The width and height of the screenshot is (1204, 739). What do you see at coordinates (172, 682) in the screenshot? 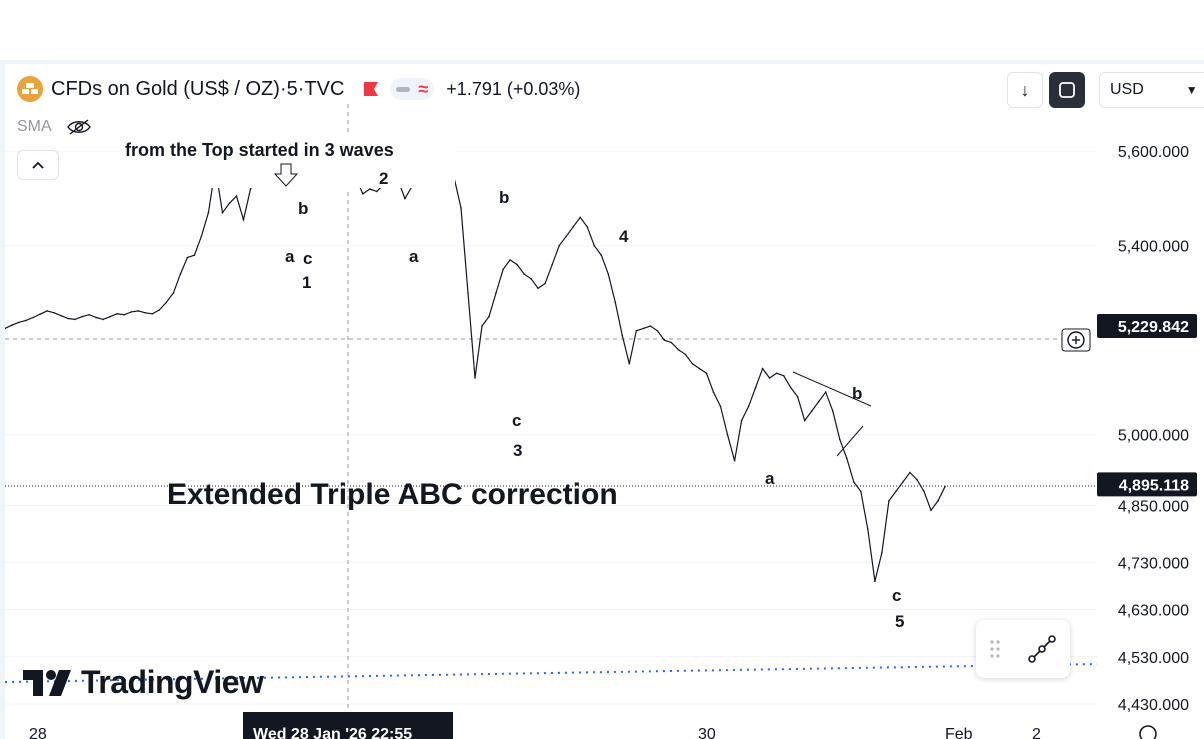
I see `logo-text: TradingView` at bounding box center [172, 682].